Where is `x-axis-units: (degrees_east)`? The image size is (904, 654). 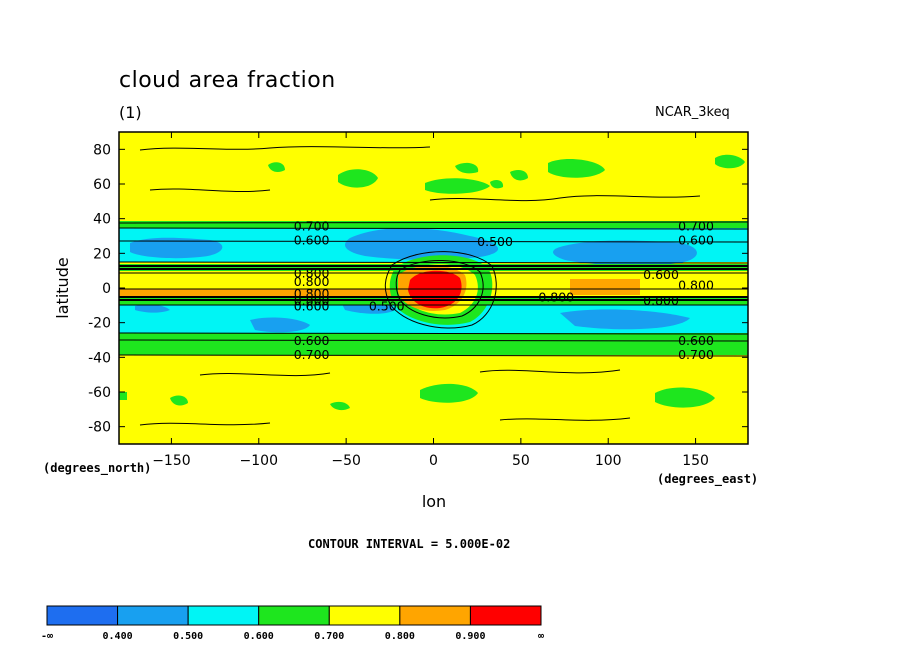
x-axis-units: (degrees_east) is located at coordinates (707, 479).